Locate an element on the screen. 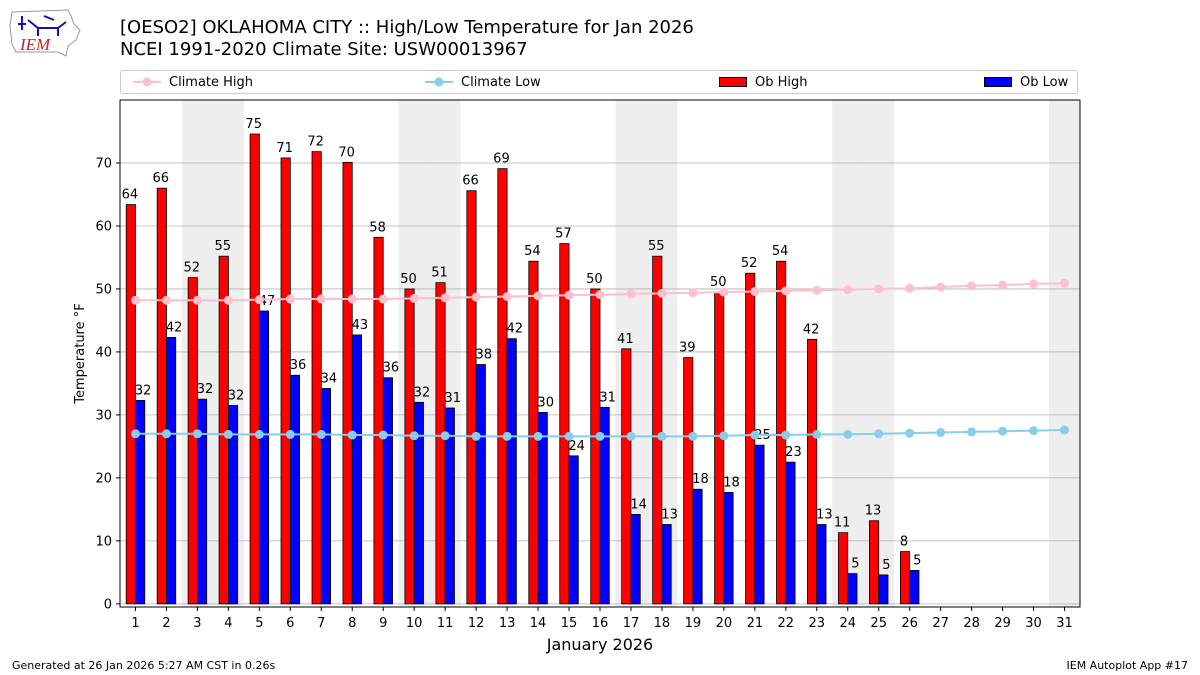  ob-low-label: 23 is located at coordinates (793, 452).